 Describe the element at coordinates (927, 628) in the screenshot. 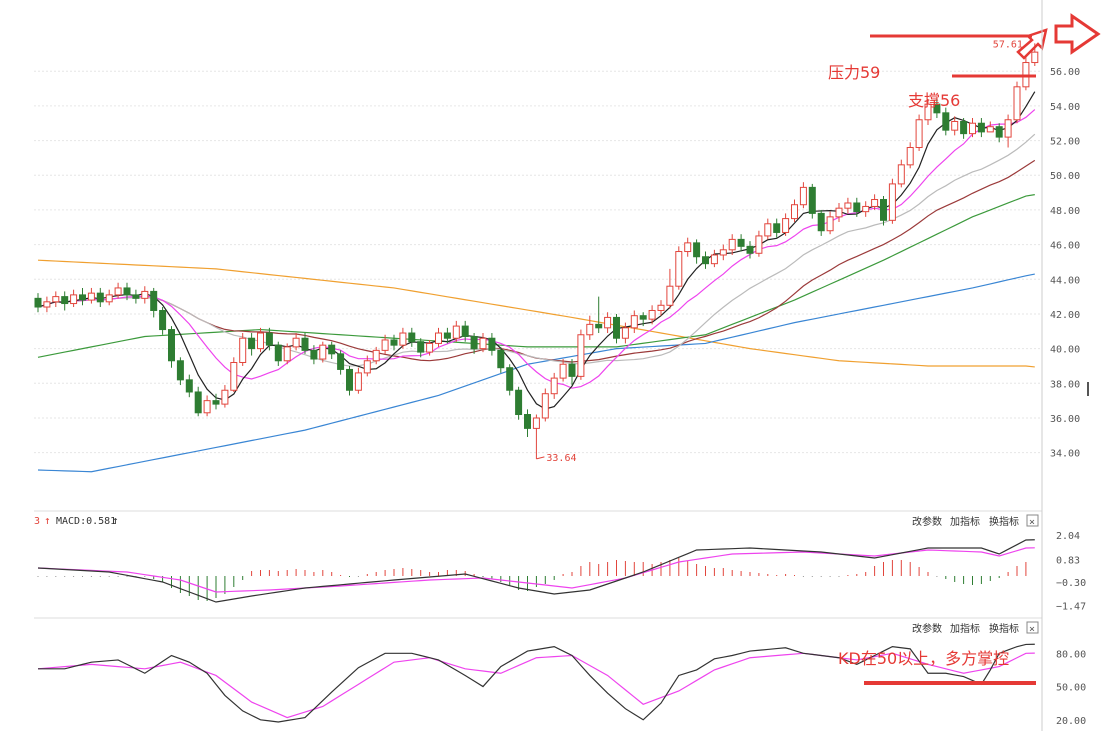

I see `kd-change-params-button: 改参数` at that location.